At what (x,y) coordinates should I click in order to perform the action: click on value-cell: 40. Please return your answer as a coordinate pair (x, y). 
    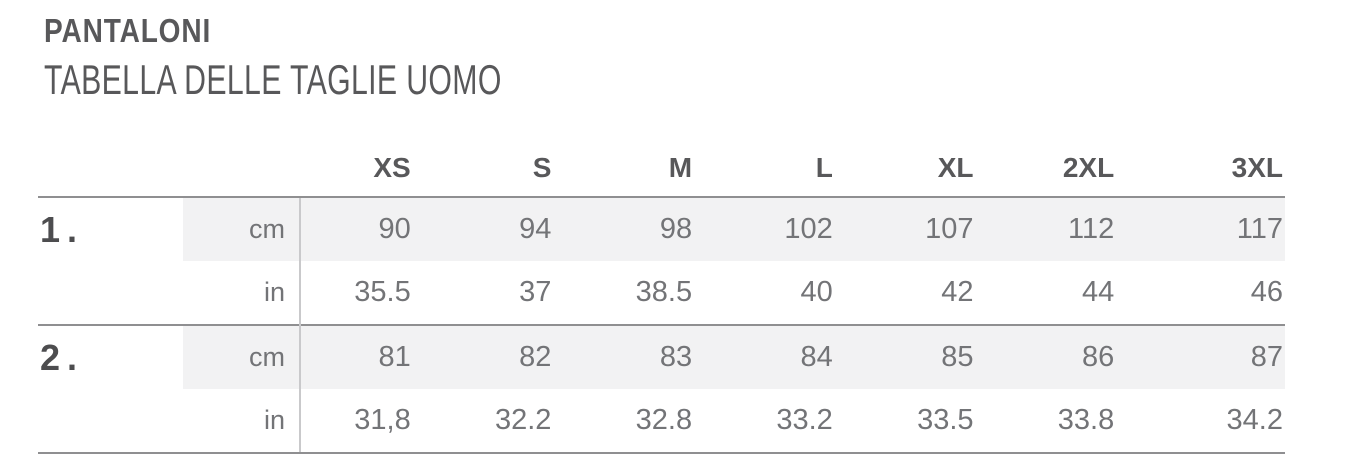
    Looking at the image, I should click on (816, 292).